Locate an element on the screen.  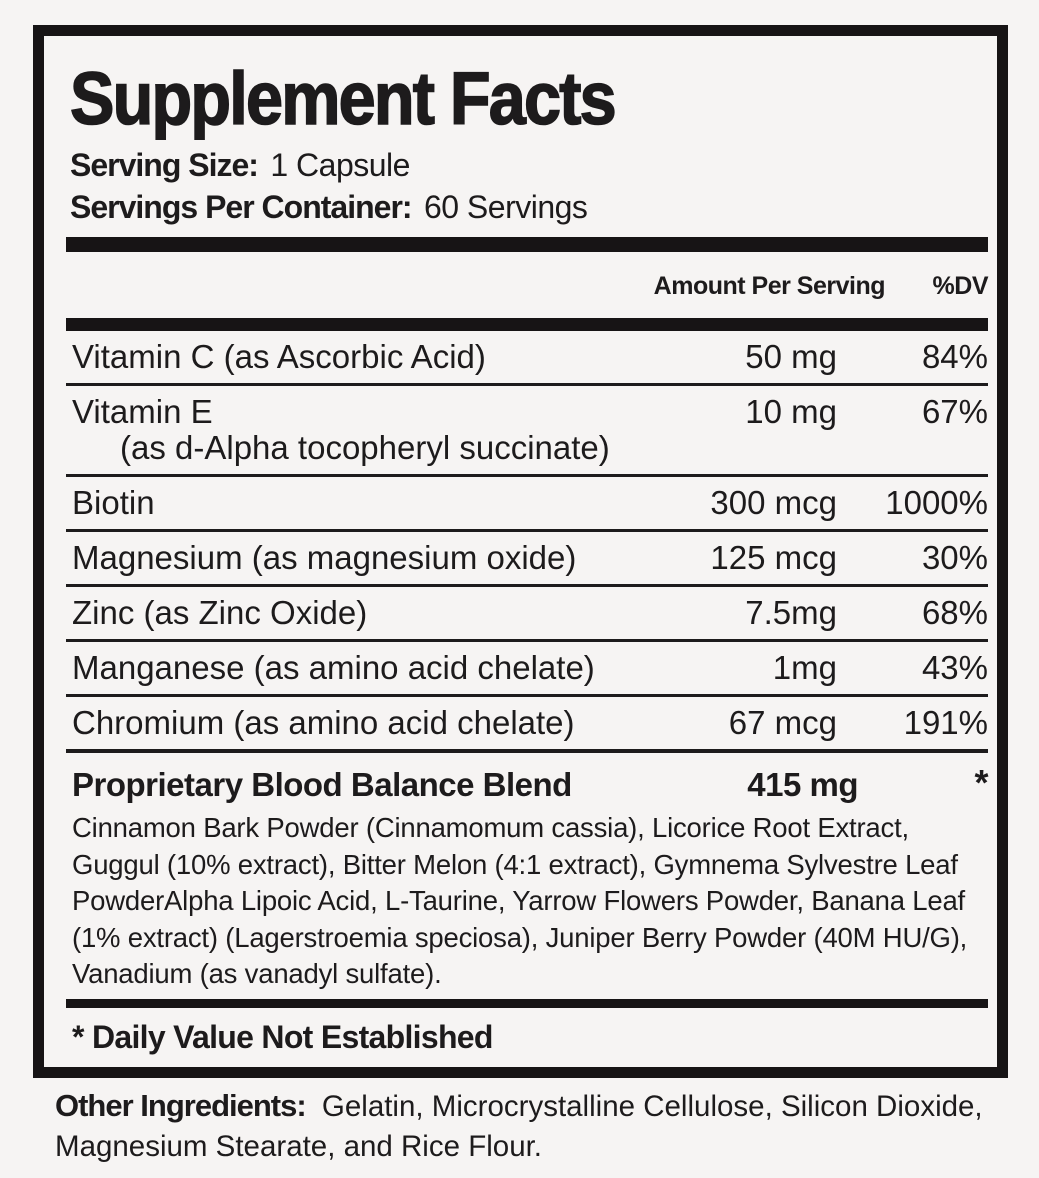
blend-dv-asterisk: * is located at coordinates (981, 782).